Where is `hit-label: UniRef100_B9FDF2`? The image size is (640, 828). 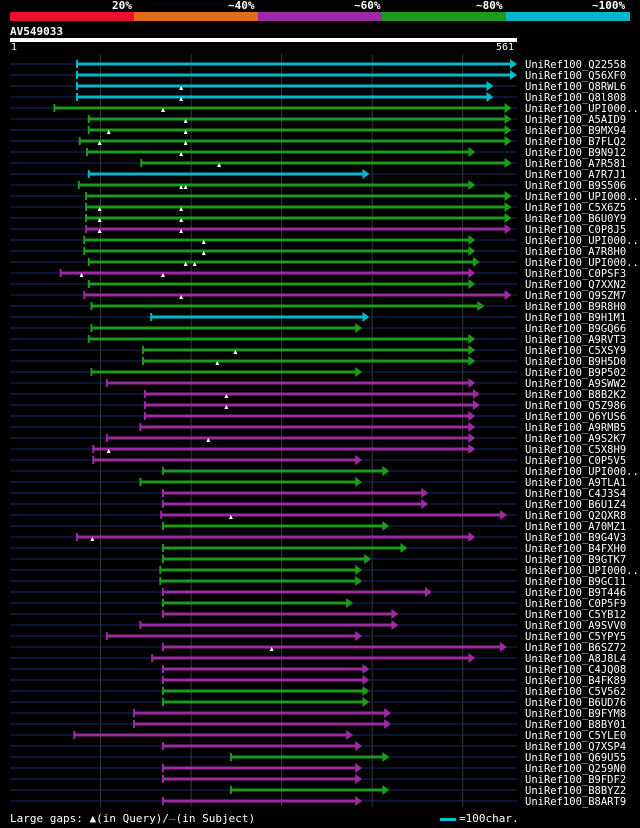 hit-label: UniRef100_B9FDF2 is located at coordinates (575, 780).